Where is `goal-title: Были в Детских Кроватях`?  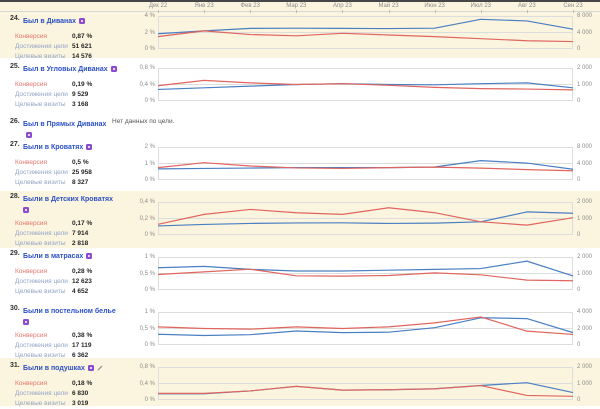 goal-title: Были в Детских Кроватях is located at coordinates (80, 203).